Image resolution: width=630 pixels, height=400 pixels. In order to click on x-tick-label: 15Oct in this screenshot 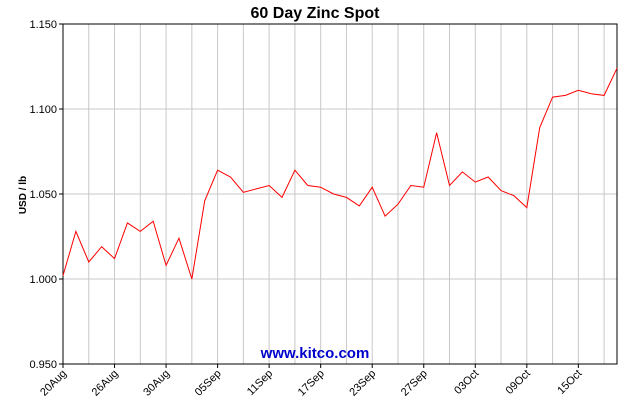, I will do `click(569, 382)`.